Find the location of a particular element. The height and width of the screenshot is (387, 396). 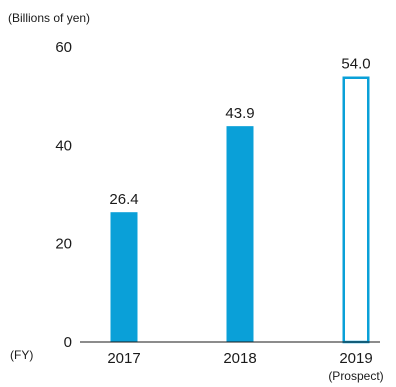

bar-2019 is located at coordinates (356, 210).